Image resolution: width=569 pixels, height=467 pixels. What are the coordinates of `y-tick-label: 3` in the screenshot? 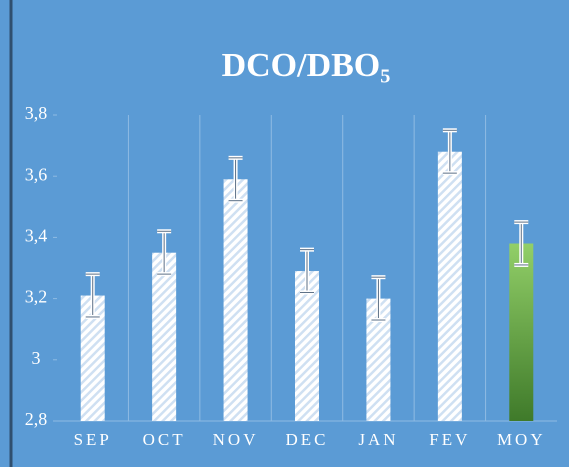 It's located at (36, 358).